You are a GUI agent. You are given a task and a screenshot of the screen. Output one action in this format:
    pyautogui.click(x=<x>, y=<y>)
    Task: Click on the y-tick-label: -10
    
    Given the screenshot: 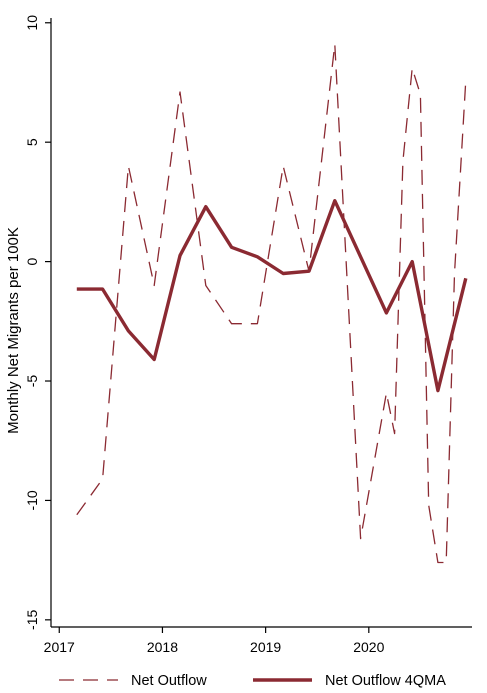 What is the action you would take?
    pyautogui.click(x=32, y=500)
    